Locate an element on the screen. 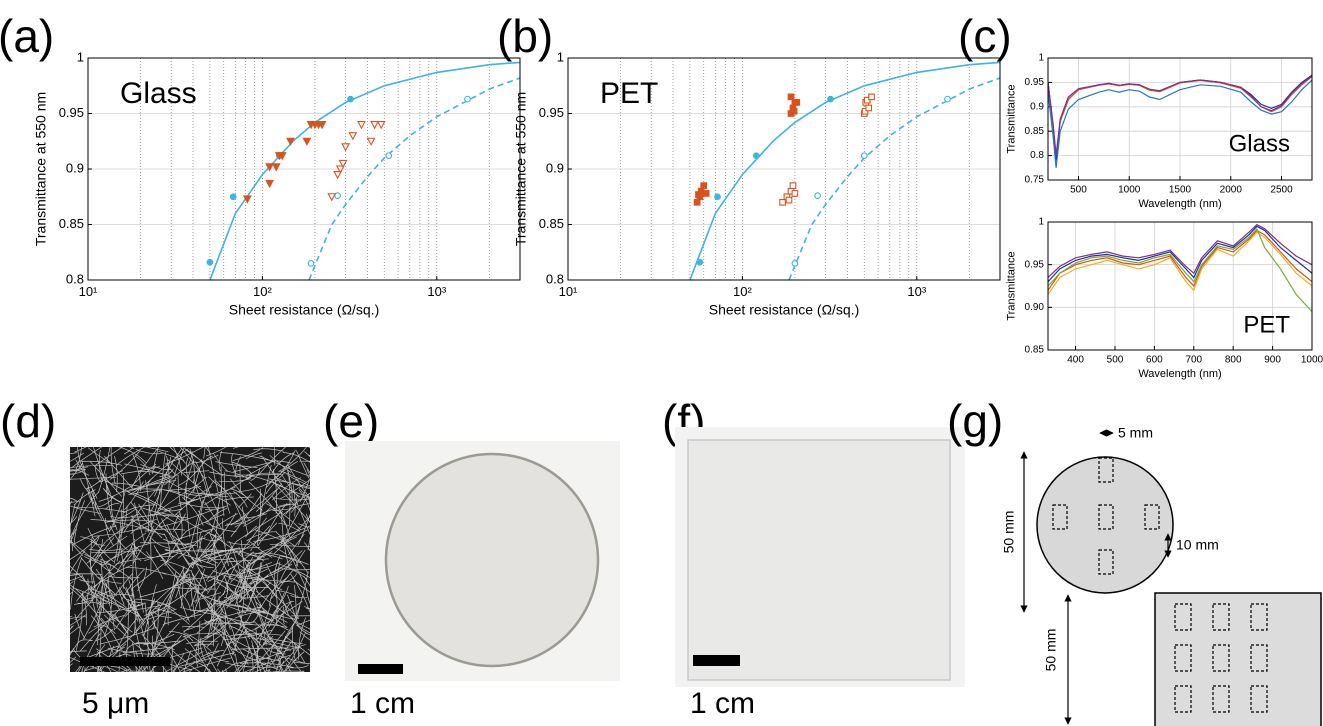 Image resolution: width=1323 pixels, height=726 pixels. x-tick-label: 10³ is located at coordinates (916, 291).